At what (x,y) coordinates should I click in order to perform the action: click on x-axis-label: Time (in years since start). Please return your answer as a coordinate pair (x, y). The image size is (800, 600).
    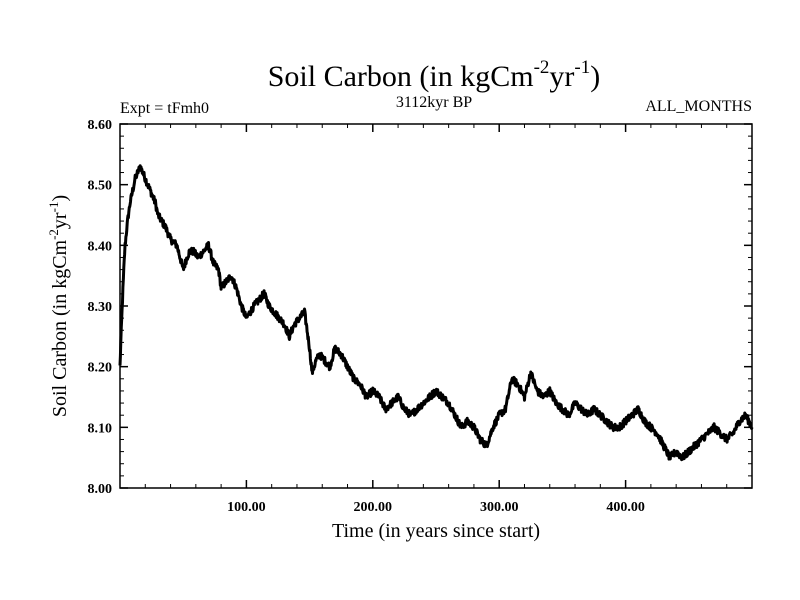
    Looking at the image, I should click on (436, 531).